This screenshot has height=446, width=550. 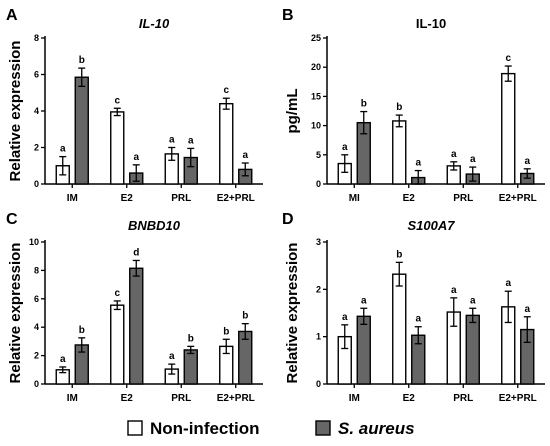 I want to click on y-tick-label: 1, so click(x=318, y=337).